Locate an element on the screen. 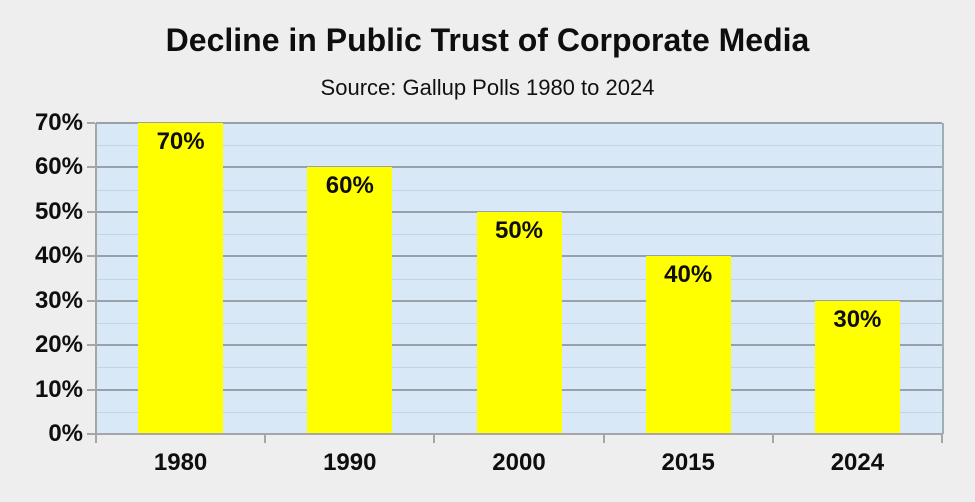 Image resolution: width=975 pixels, height=502 pixels. y-axis-label: 50% is located at coordinates (58, 211).